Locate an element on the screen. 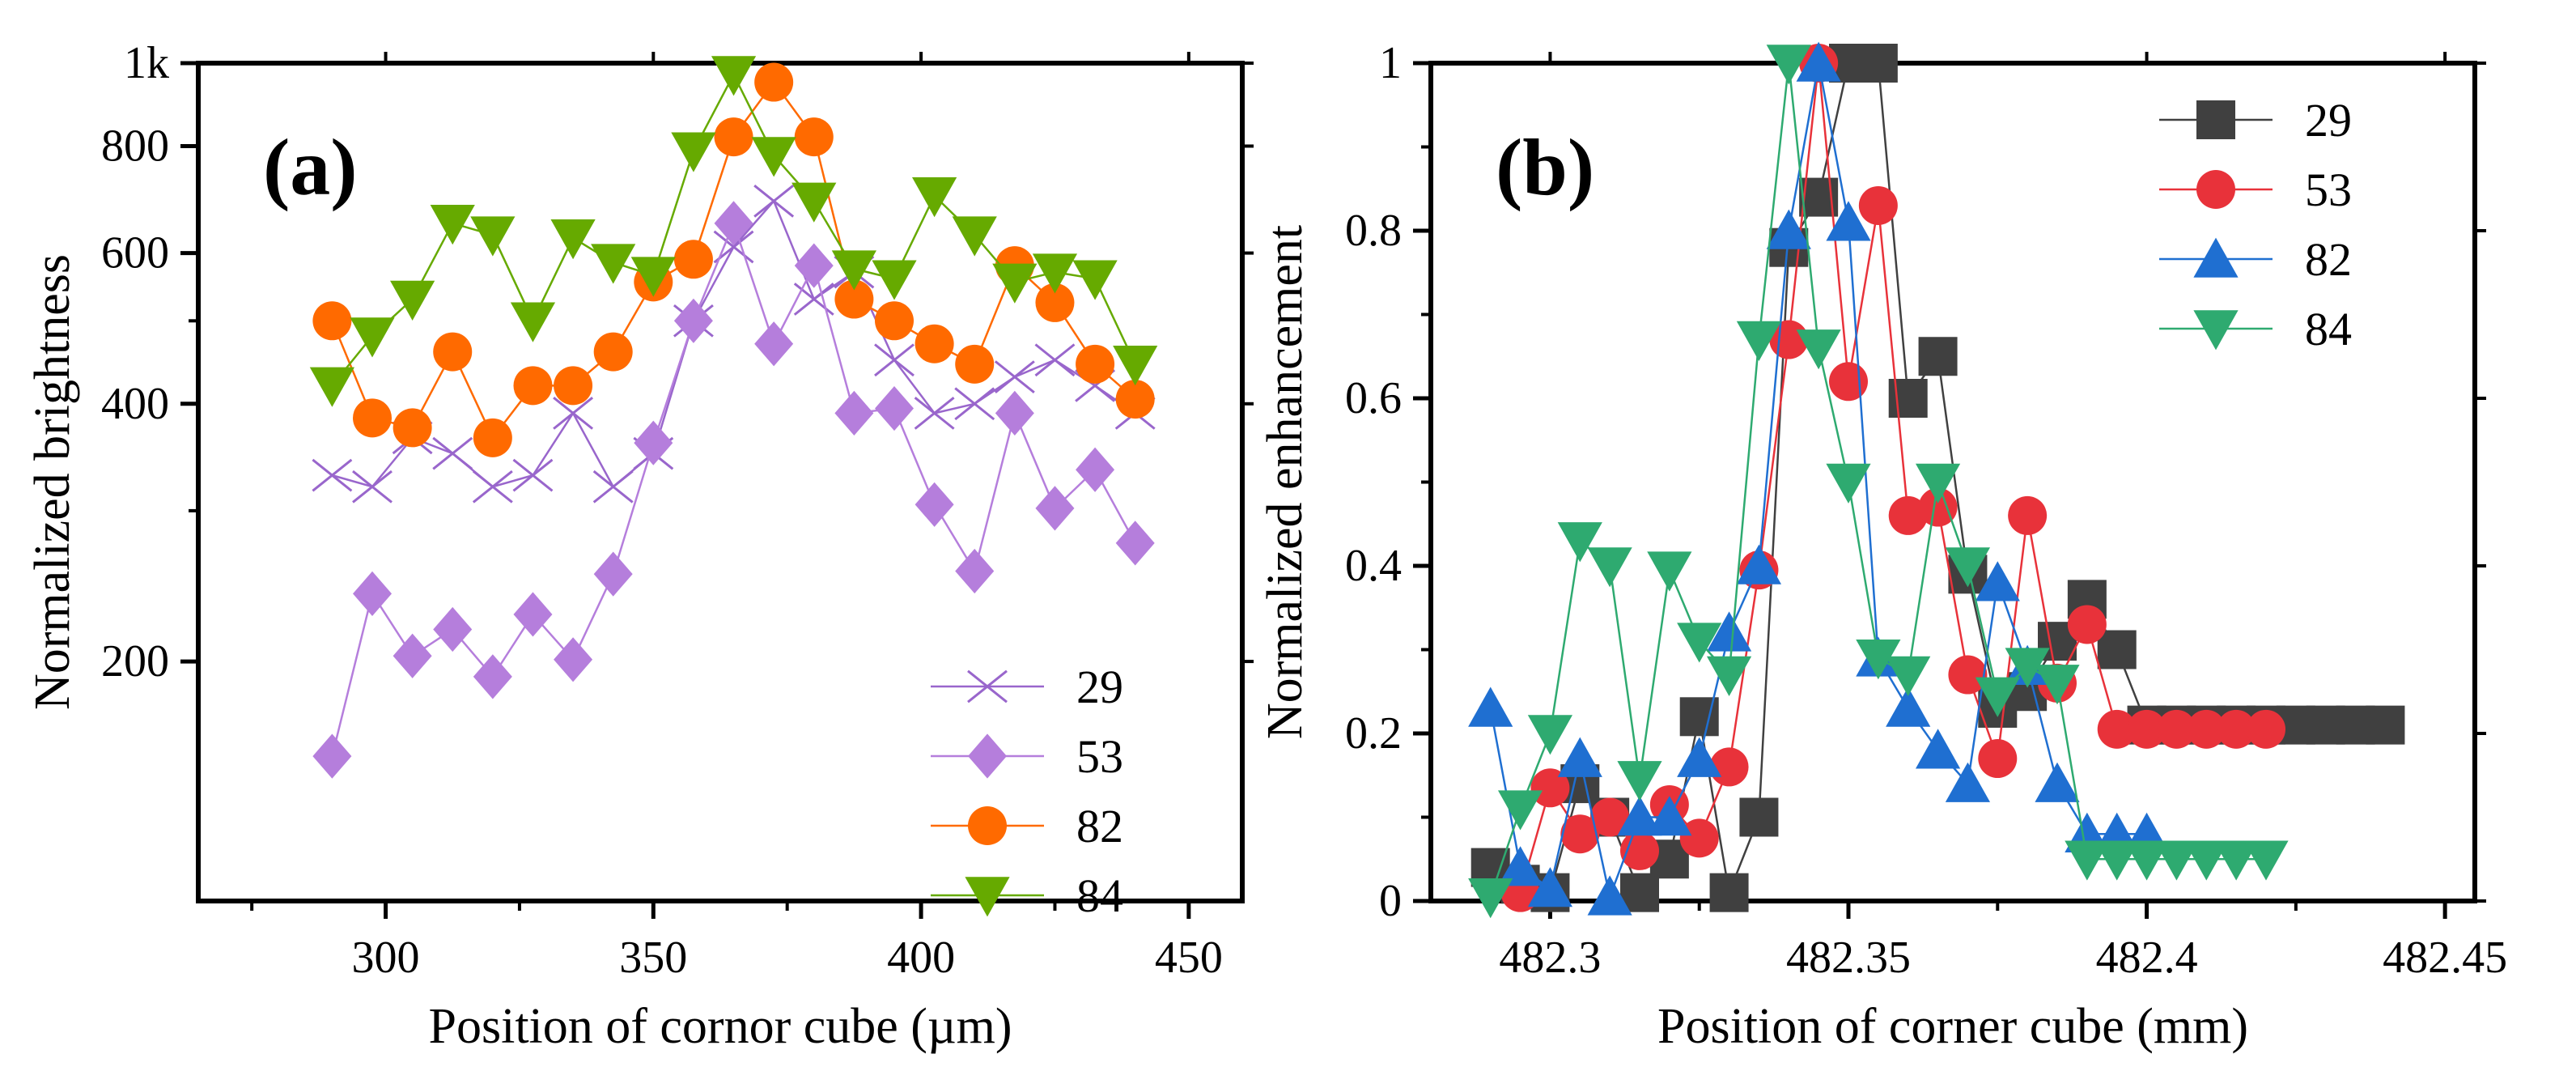  y-tick-label: 200 is located at coordinates (135, 661).